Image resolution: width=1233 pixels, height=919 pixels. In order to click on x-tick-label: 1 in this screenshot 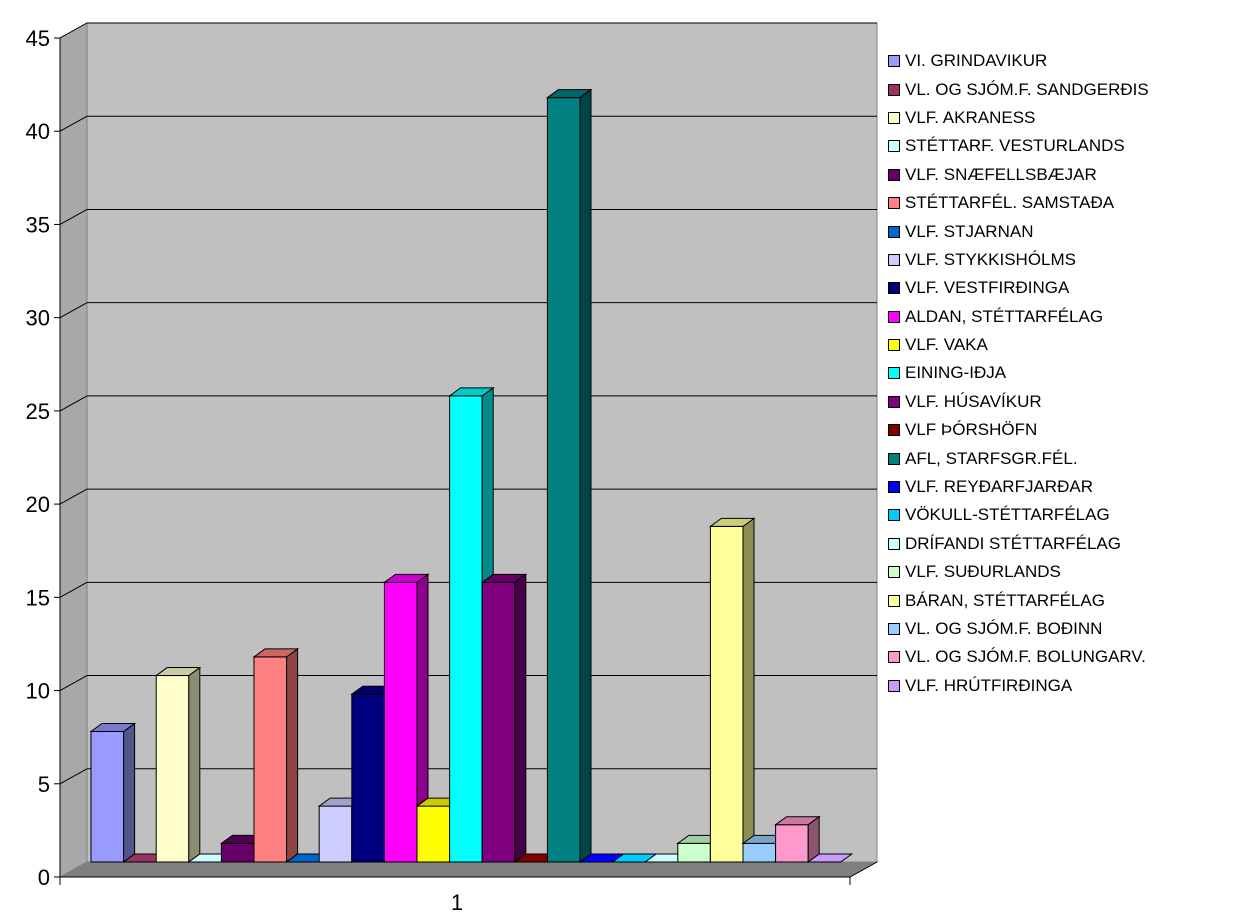, I will do `click(457, 902)`.